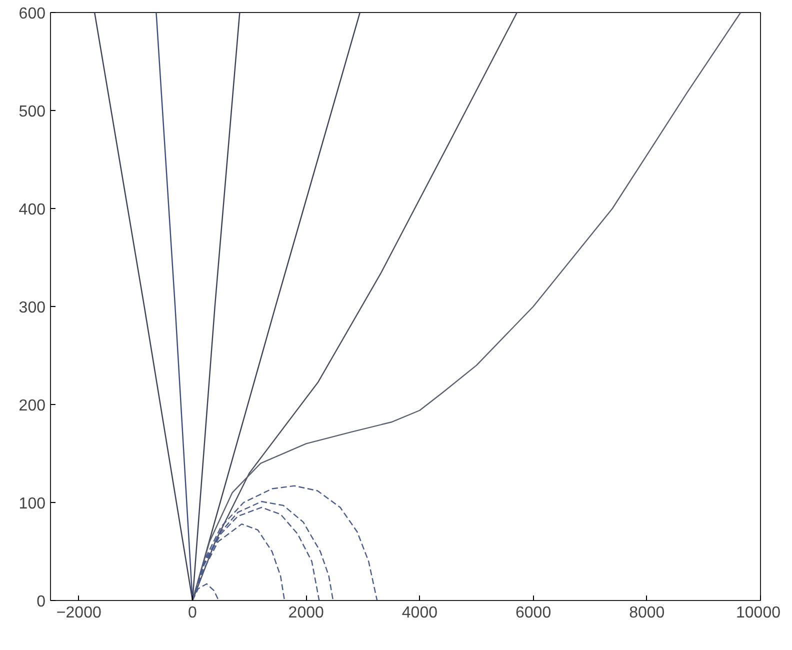 This screenshot has width=792, height=650. Describe the element at coordinates (647, 613) in the screenshot. I see `x-tick-label: 8000` at that location.